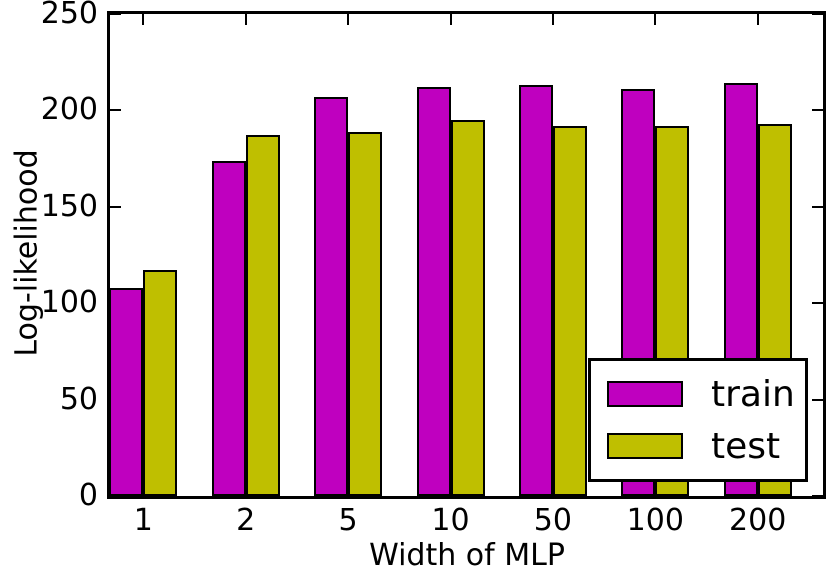 The height and width of the screenshot is (578, 830). Describe the element at coordinates (69, 110) in the screenshot. I see `y-tick-label: 200` at that location.